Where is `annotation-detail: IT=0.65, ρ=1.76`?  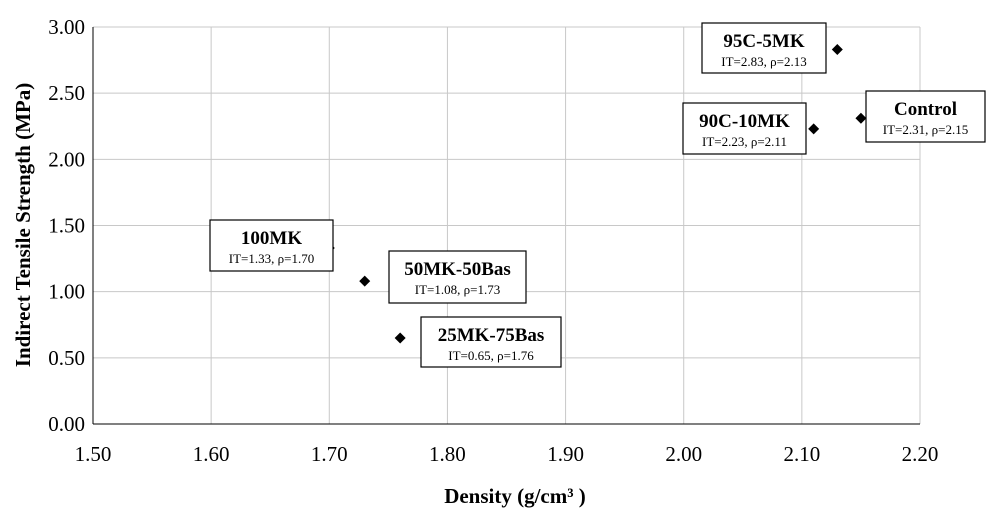 annotation-detail: IT=0.65, ρ=1.76 is located at coordinates (491, 355).